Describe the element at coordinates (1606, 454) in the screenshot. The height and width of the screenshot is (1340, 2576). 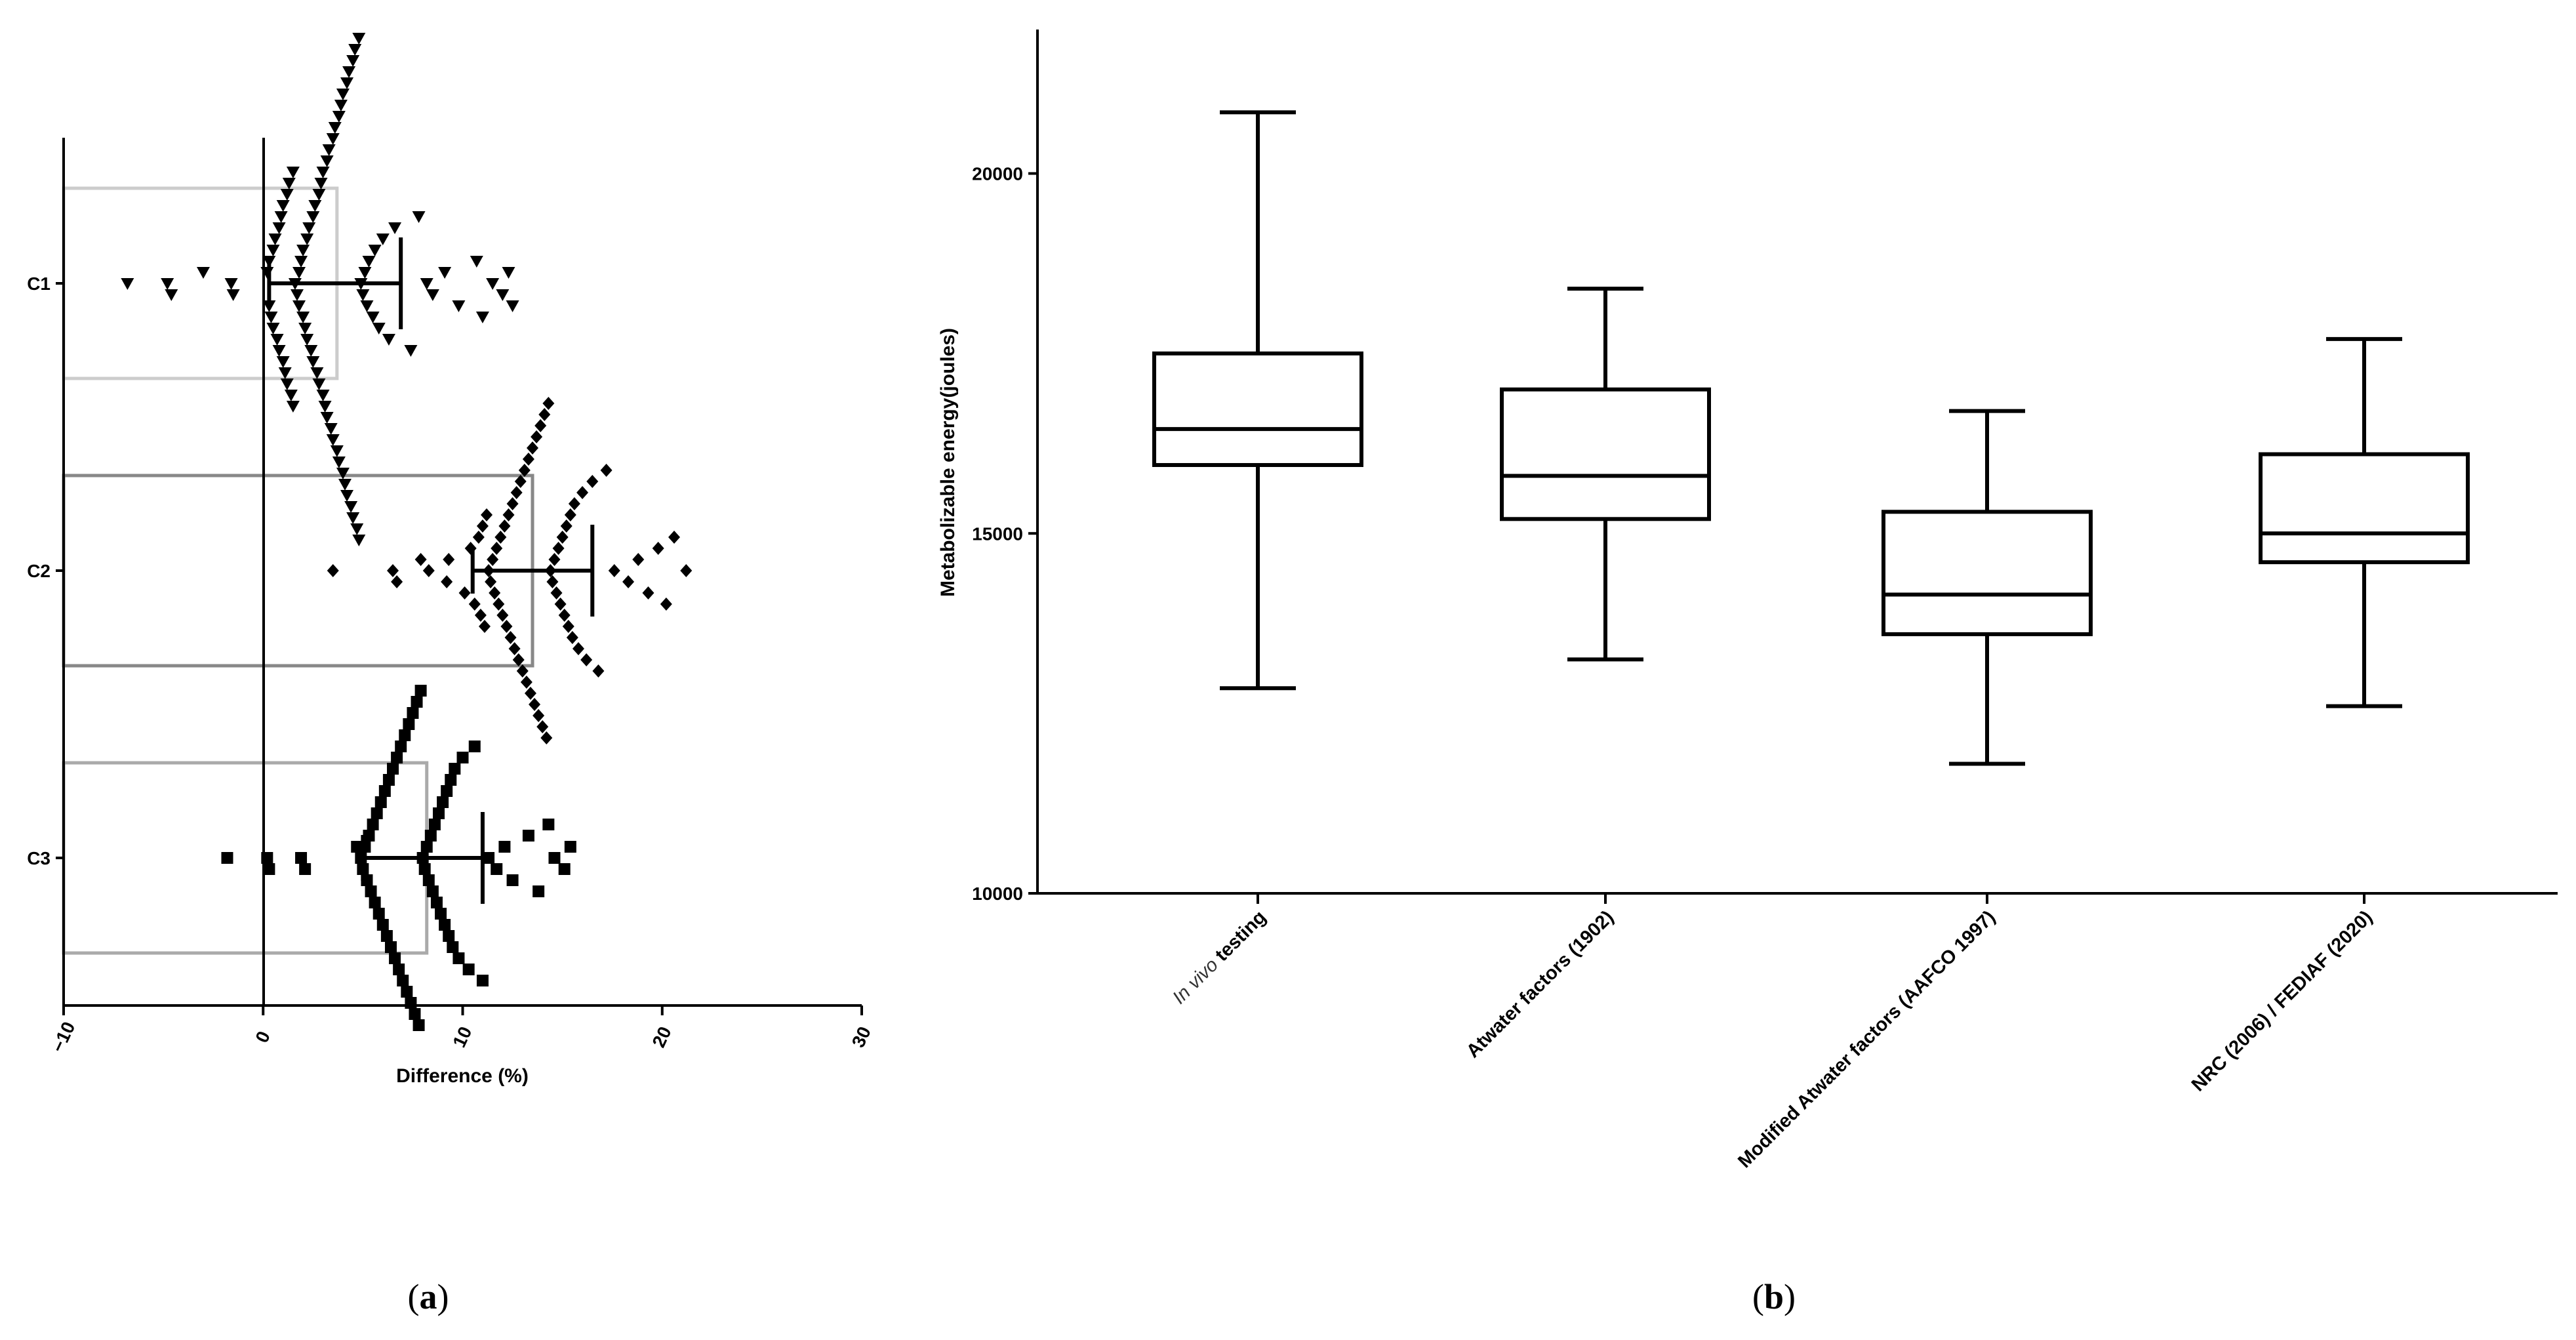
I see `box-iqr` at that location.